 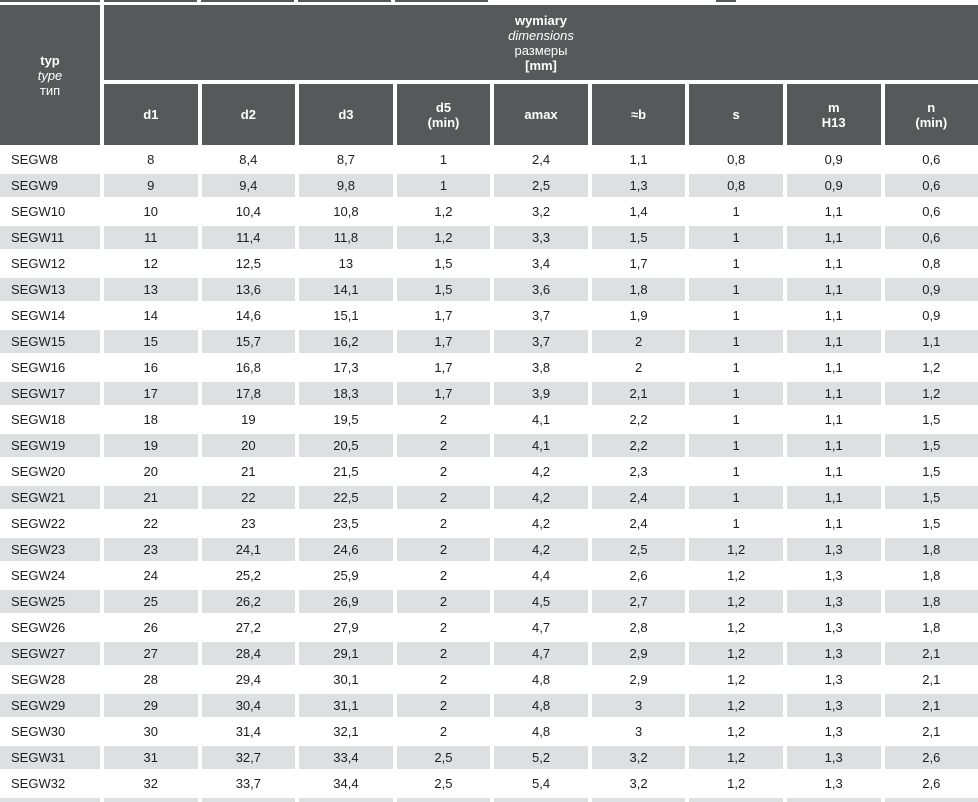 What do you see at coordinates (346, 523) in the screenshot?
I see `cell-d3: 23,5` at bounding box center [346, 523].